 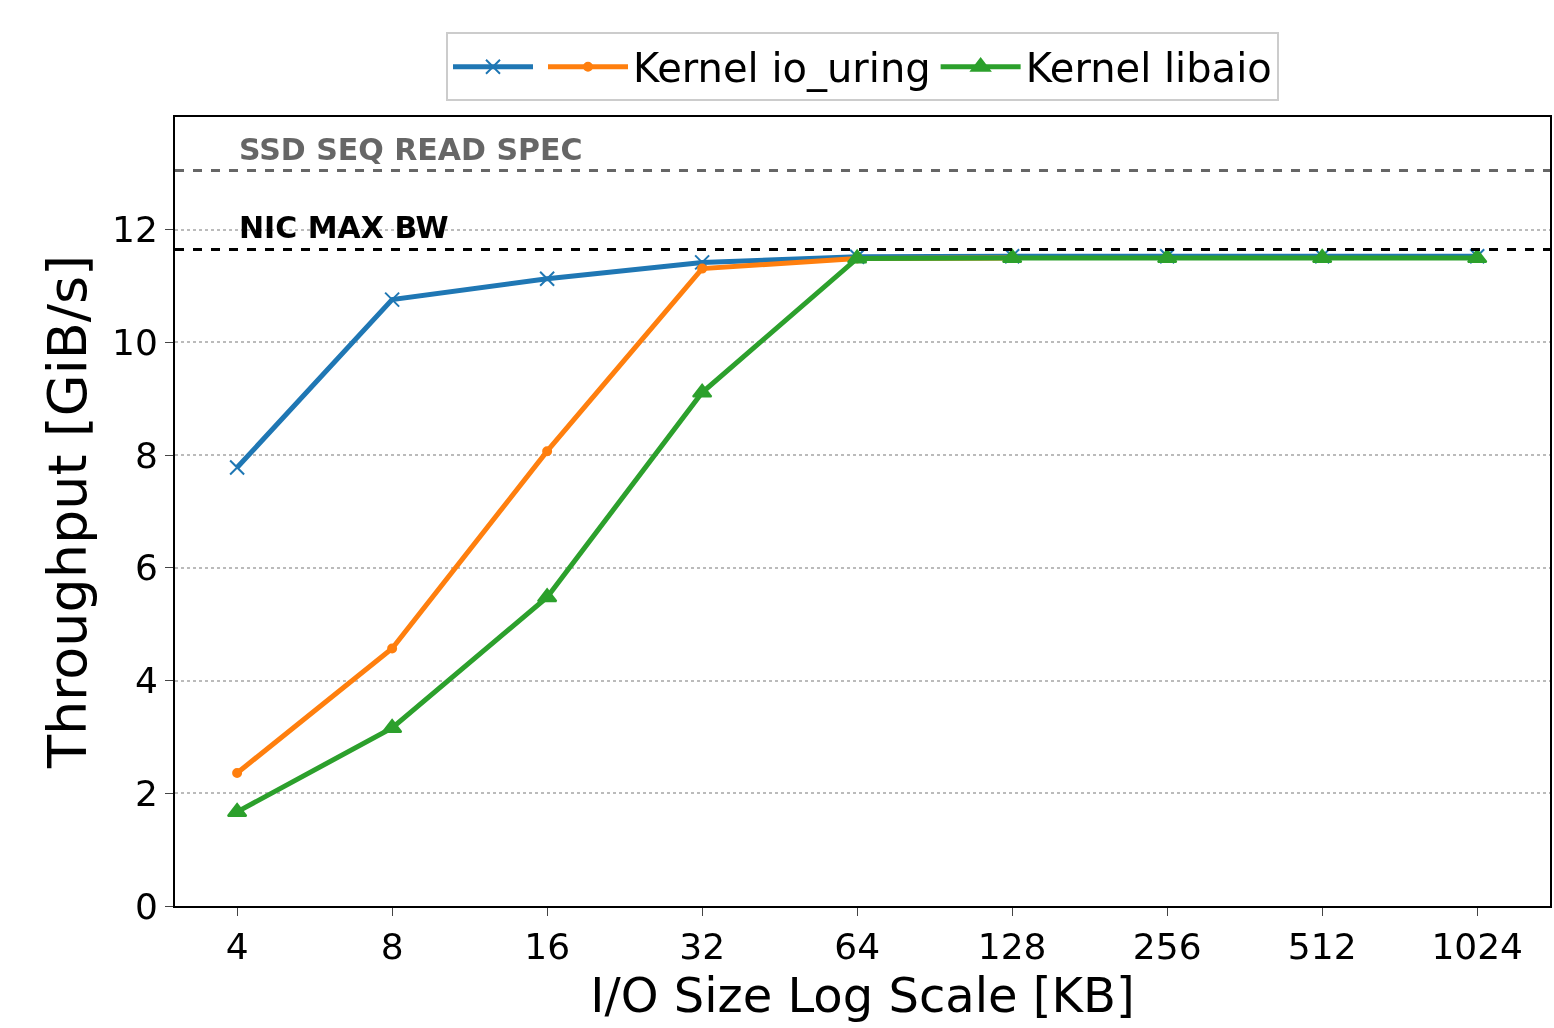 What do you see at coordinates (702, 947) in the screenshot?
I see `x-tick-label: 32` at bounding box center [702, 947].